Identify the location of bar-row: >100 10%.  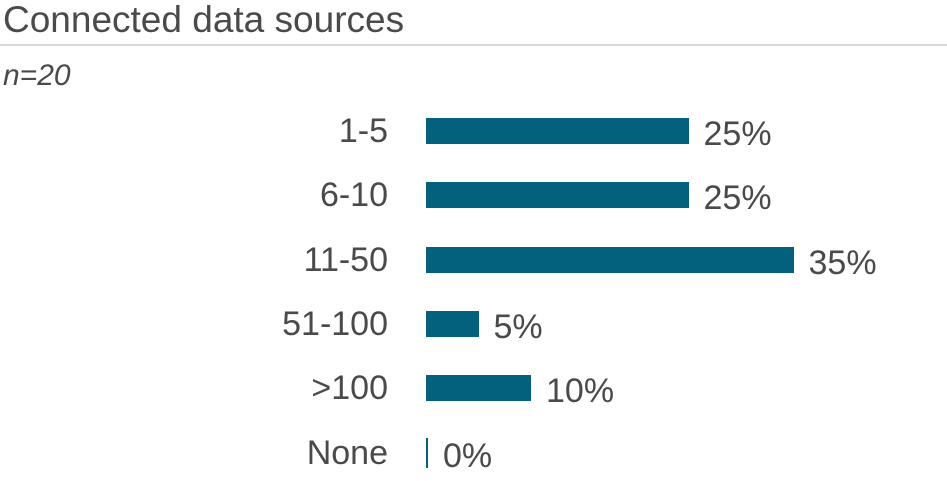
(473, 388).